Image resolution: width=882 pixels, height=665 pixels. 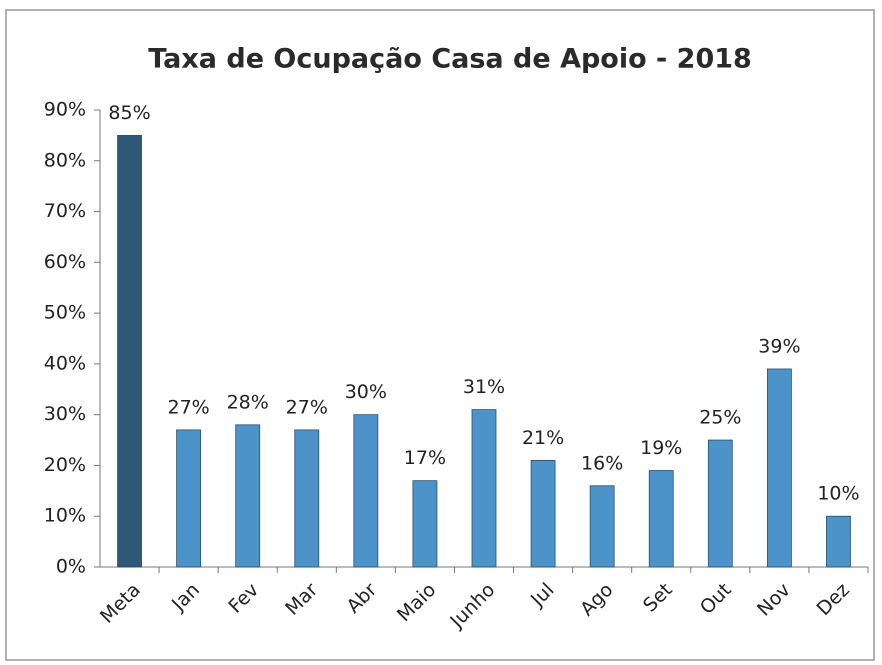 I want to click on data-label: 21%, so click(x=543, y=438).